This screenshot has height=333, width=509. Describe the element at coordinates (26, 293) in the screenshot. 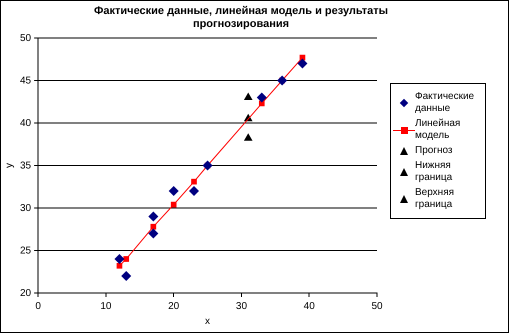

I see `y-tick-label: 20` at that location.